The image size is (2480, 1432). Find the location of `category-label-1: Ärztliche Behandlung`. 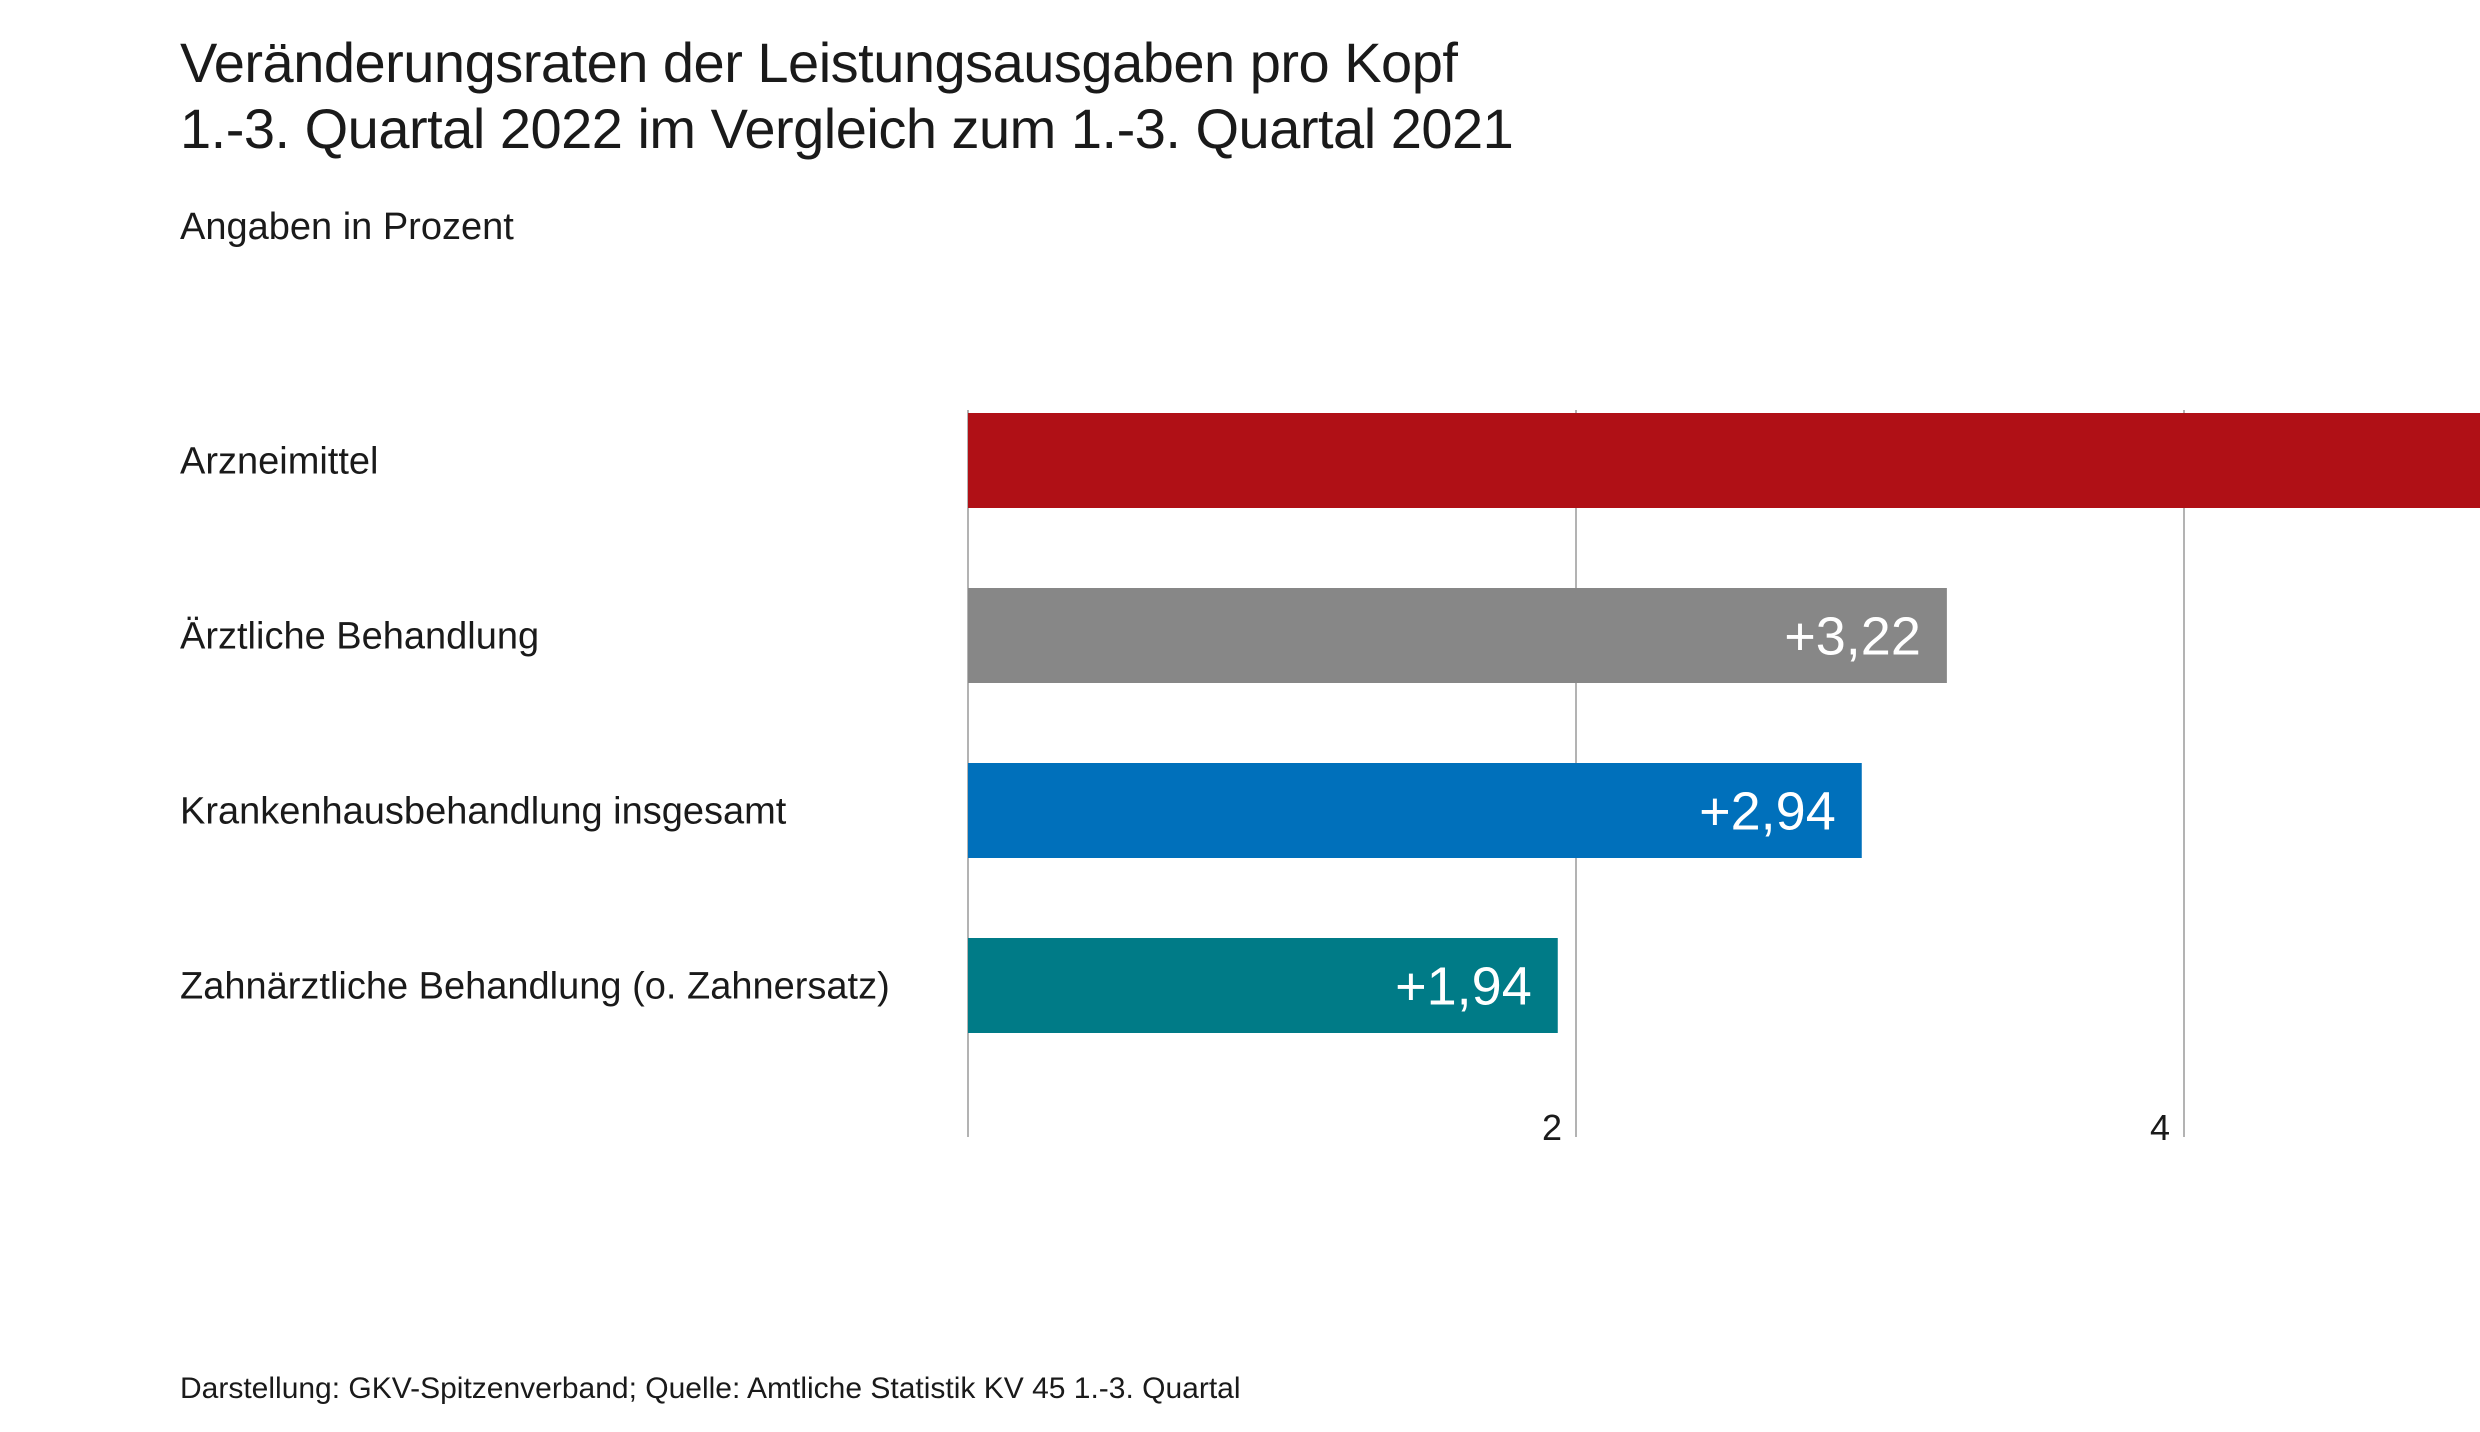

category-label-1: Ärztliche Behandlung is located at coordinates (359, 637).